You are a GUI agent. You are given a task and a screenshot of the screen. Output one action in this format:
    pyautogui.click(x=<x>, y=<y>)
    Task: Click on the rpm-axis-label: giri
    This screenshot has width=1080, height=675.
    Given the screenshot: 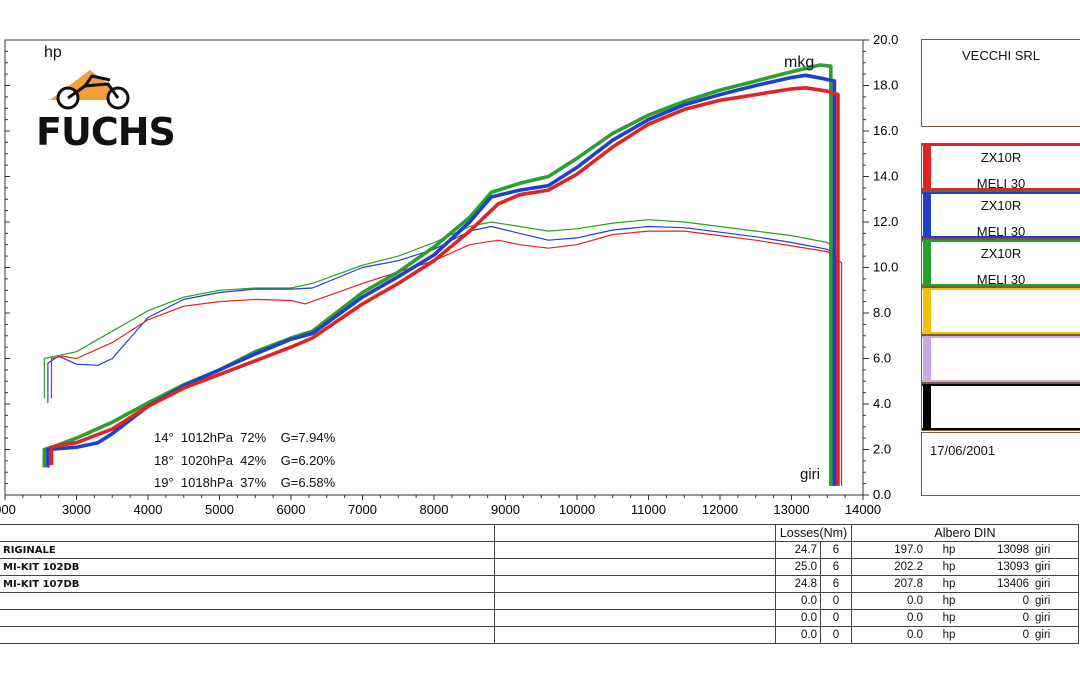 What is the action you would take?
    pyautogui.click(x=810, y=474)
    